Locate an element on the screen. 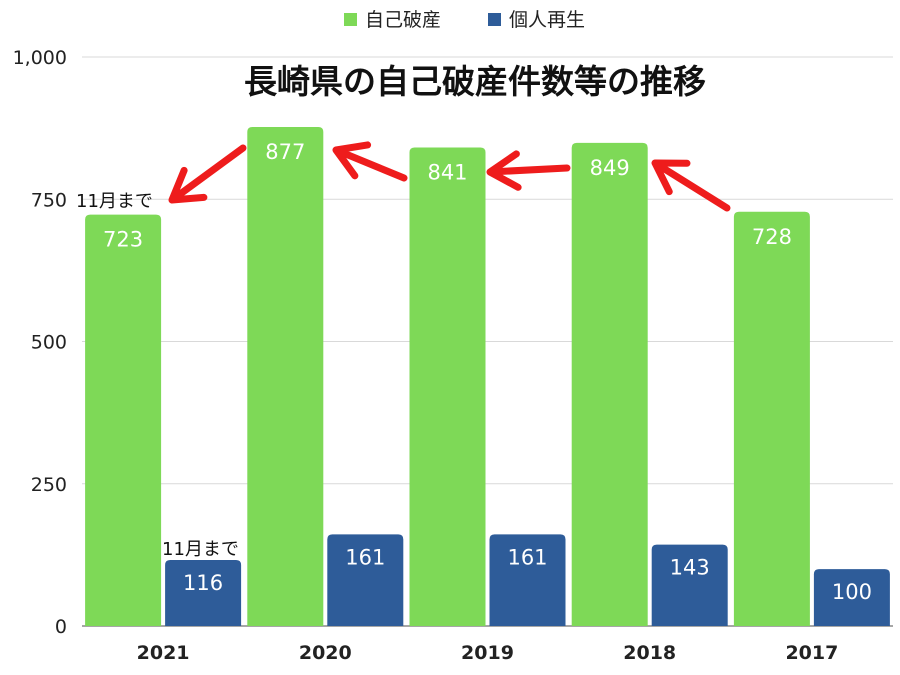 The image size is (900, 675). bar-value-label: 723 is located at coordinates (123, 240).